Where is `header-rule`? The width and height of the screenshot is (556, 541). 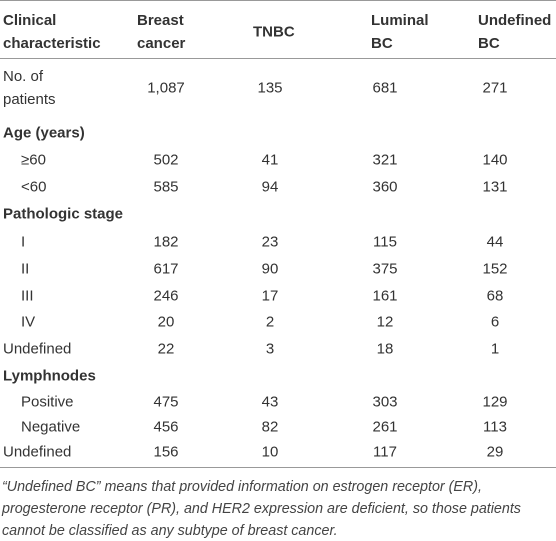
header-rule is located at coordinates (278, 58).